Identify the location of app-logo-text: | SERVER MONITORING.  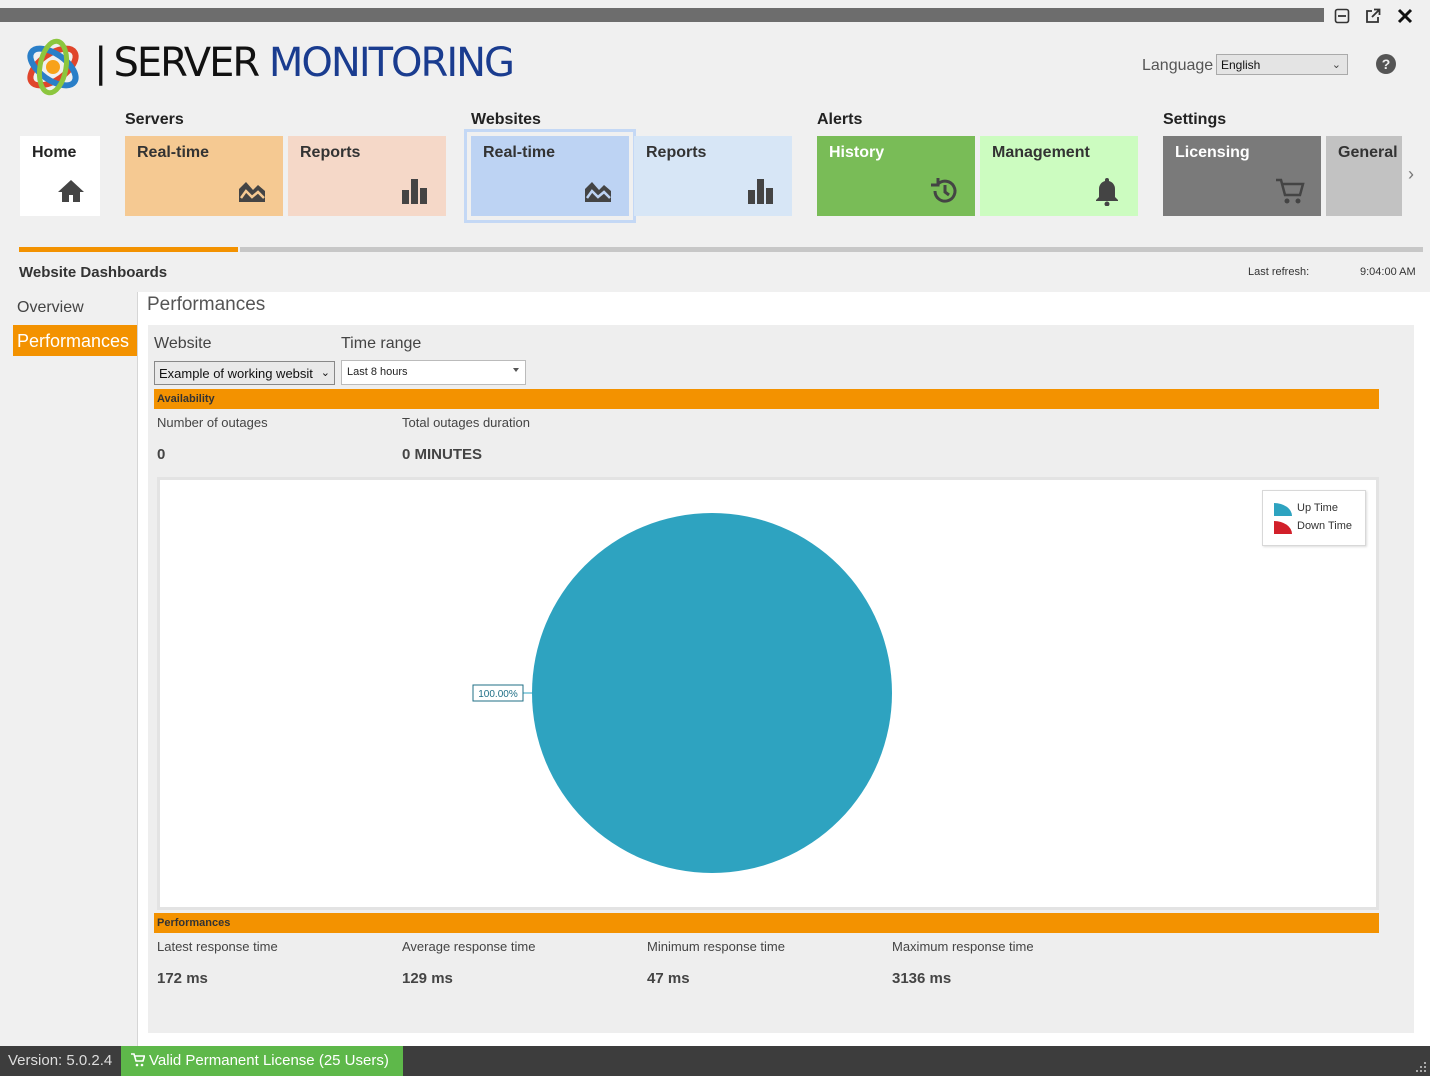
(304, 63).